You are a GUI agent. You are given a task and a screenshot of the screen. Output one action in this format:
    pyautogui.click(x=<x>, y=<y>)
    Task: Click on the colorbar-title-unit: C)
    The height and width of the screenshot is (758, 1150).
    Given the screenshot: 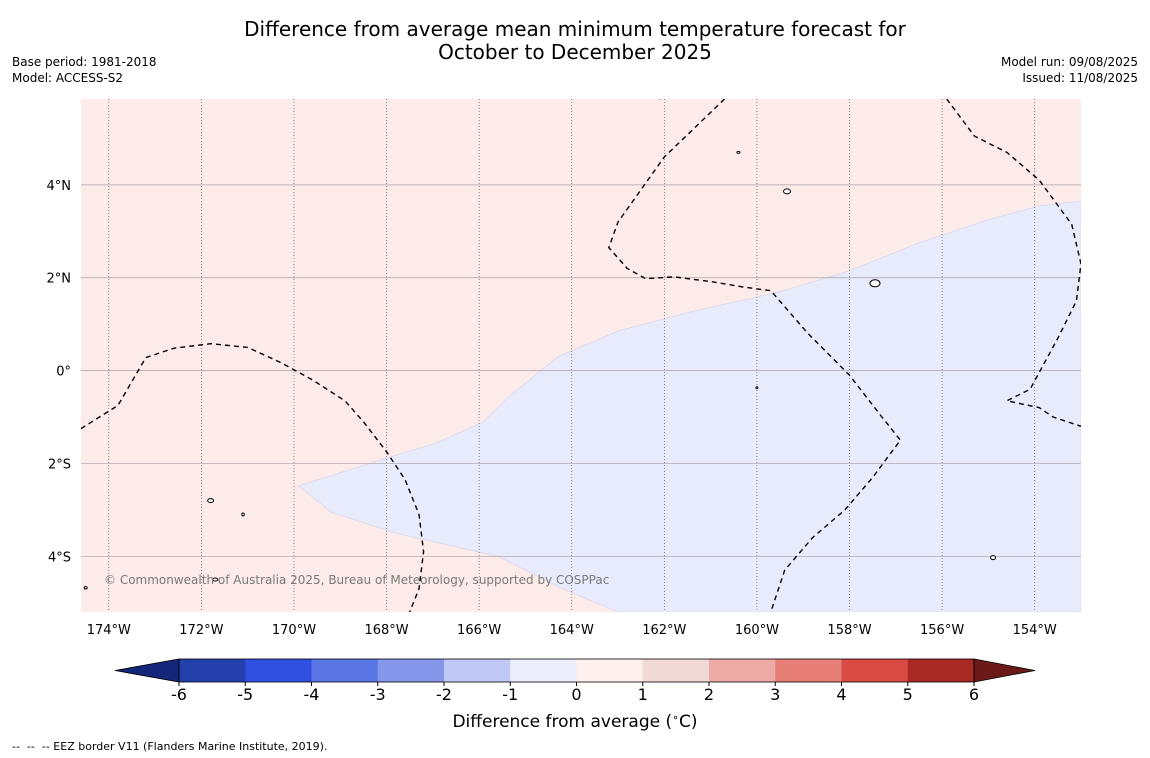 What is the action you would take?
    pyautogui.click(x=688, y=722)
    